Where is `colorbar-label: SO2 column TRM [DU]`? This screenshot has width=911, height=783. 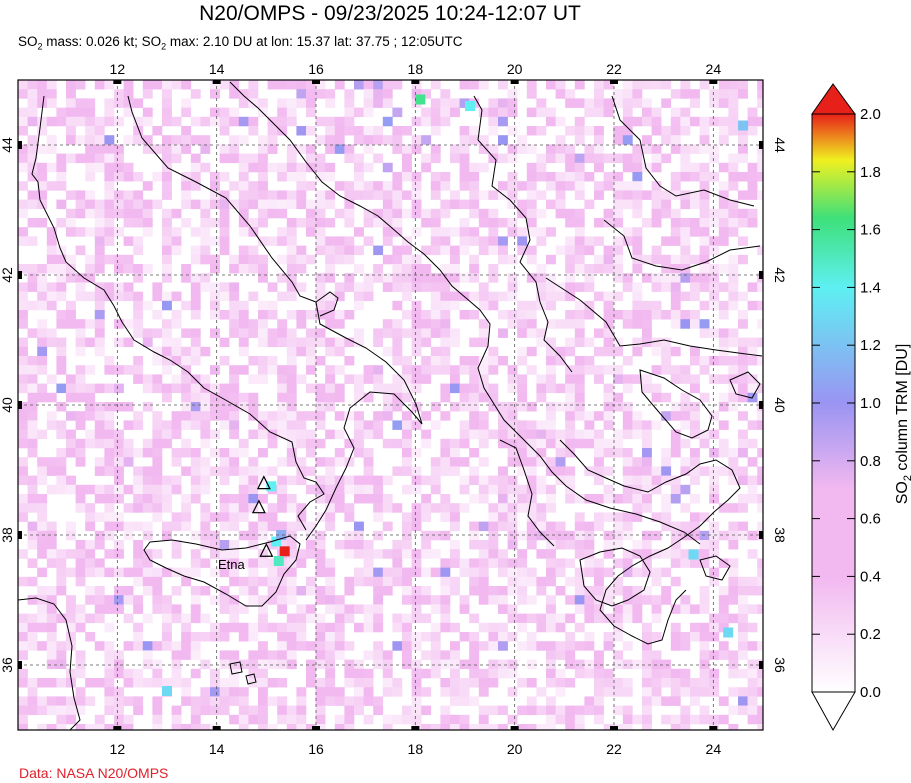
colorbar-label: SO2 column TRM [DU] is located at coordinates (902, 424).